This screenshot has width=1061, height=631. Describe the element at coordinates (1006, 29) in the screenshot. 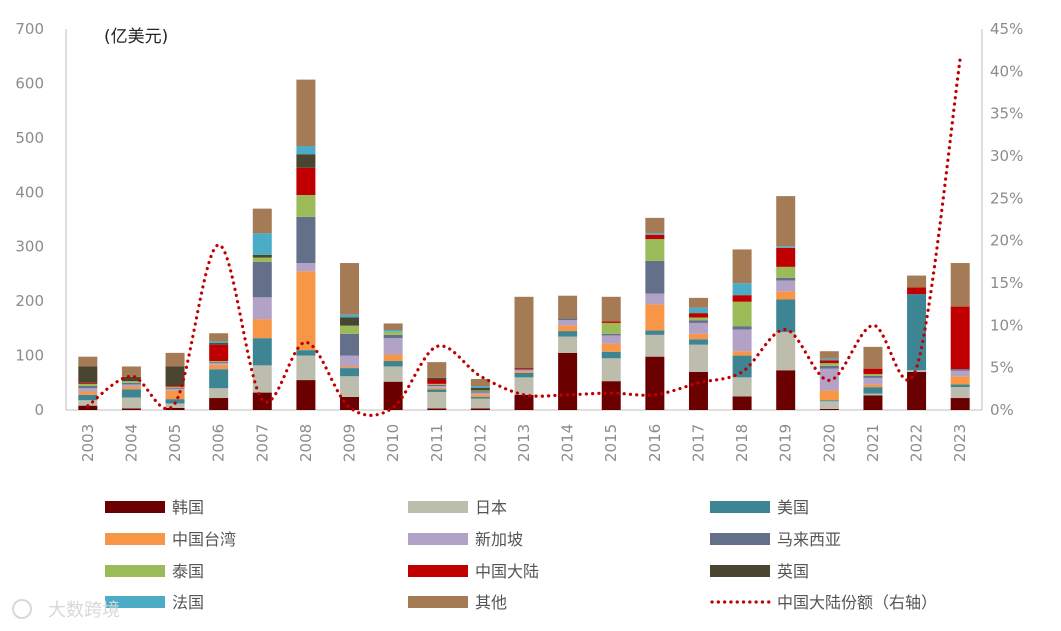

I see `y2-tick-label: 45%` at that location.